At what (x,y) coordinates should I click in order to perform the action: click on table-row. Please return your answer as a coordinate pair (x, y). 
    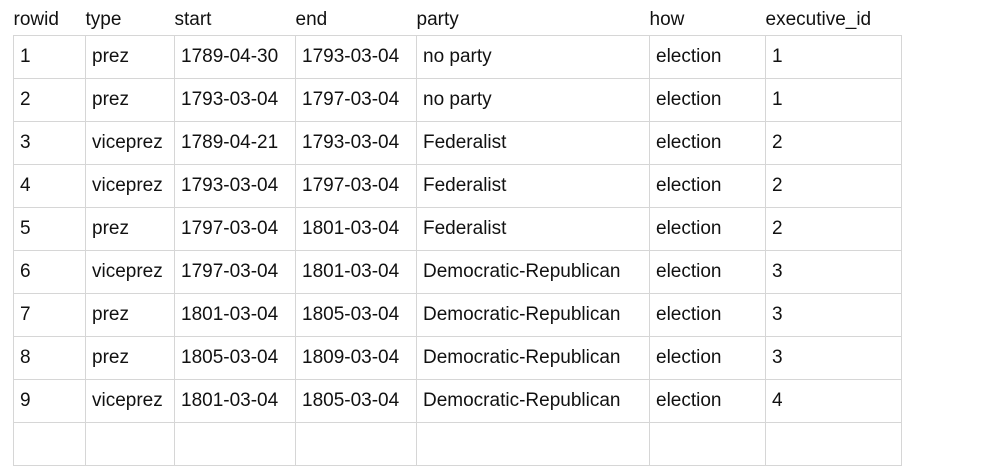
    Looking at the image, I should click on (457, 444).